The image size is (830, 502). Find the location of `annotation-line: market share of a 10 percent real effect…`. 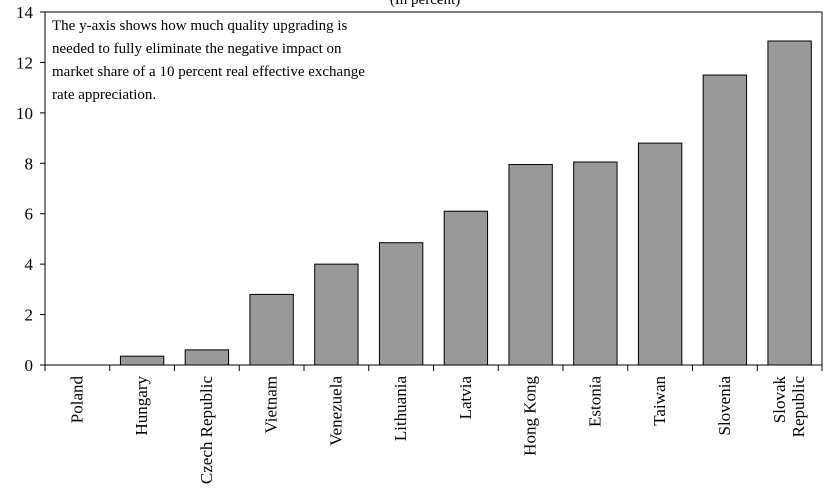

annotation-line: market share of a 10 percent real effect… is located at coordinates (208, 72).